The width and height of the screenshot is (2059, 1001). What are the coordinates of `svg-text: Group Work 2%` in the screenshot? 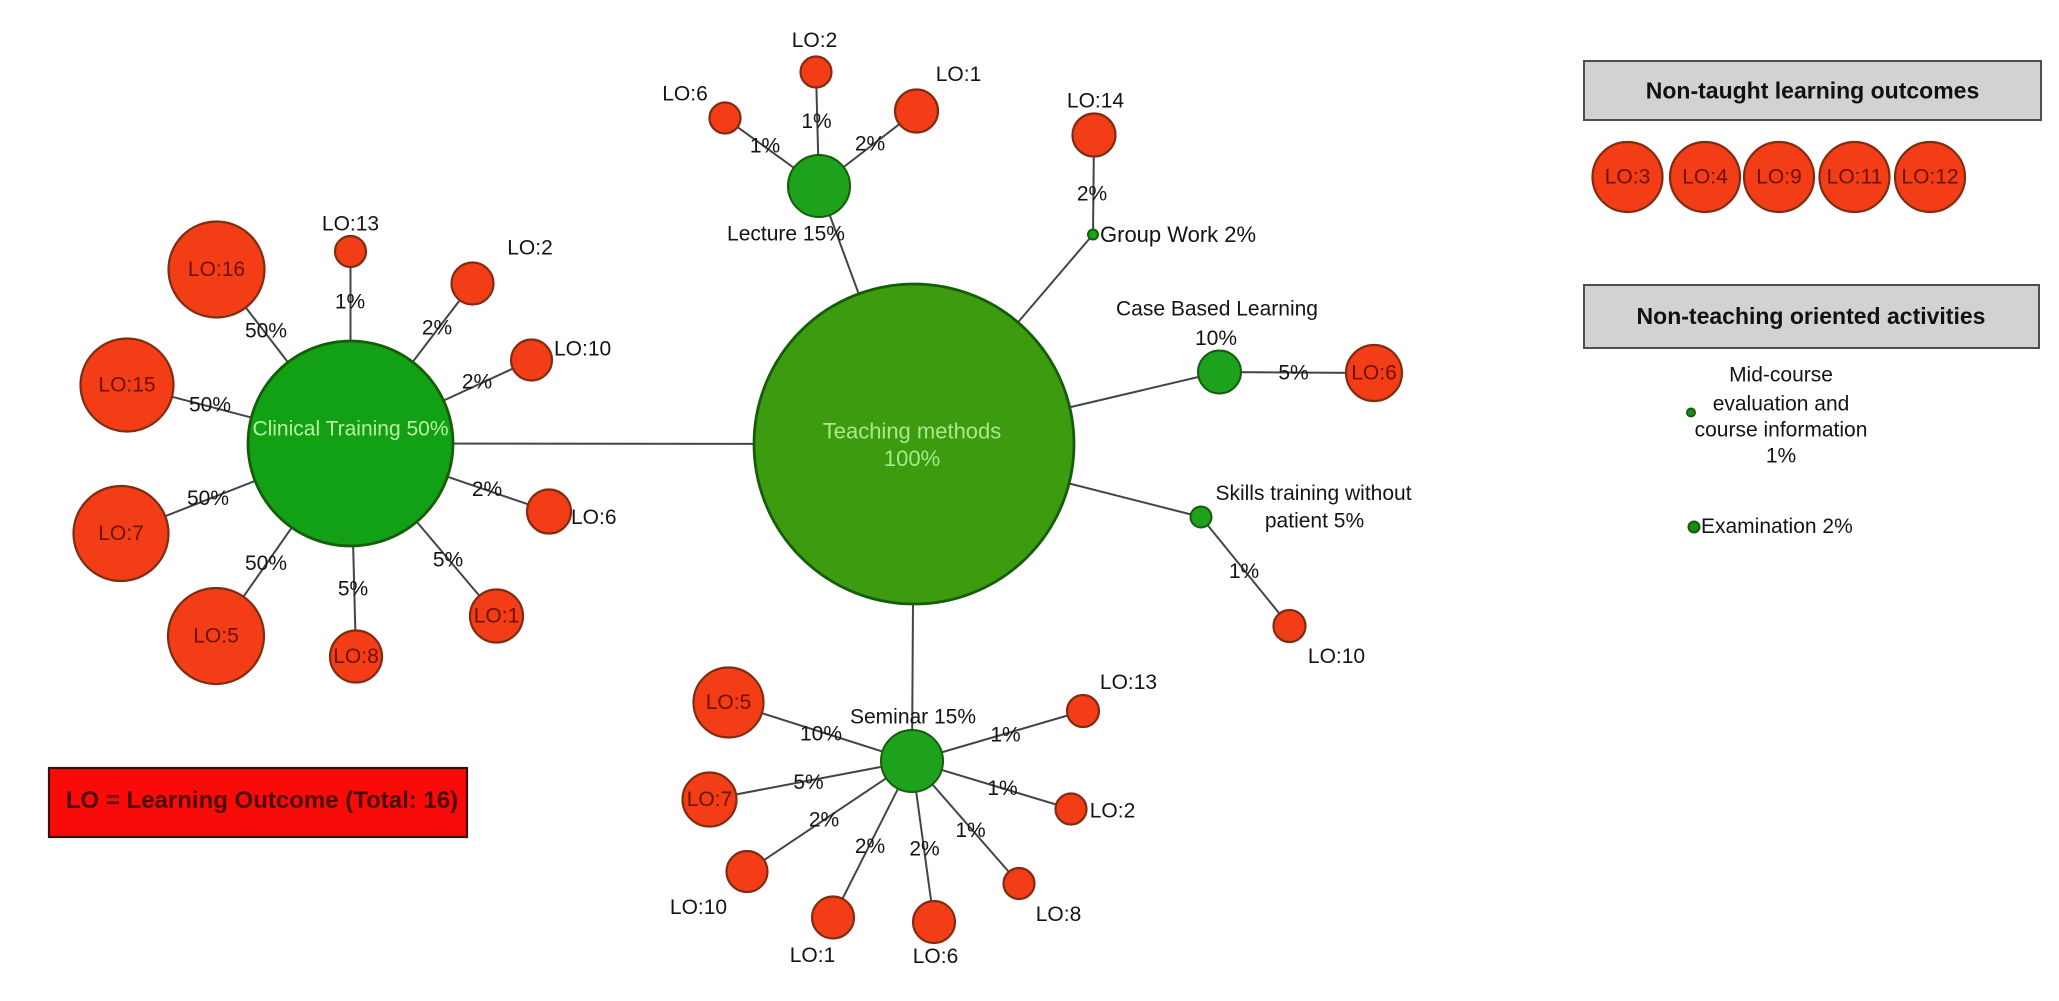 It's located at (1178, 234).